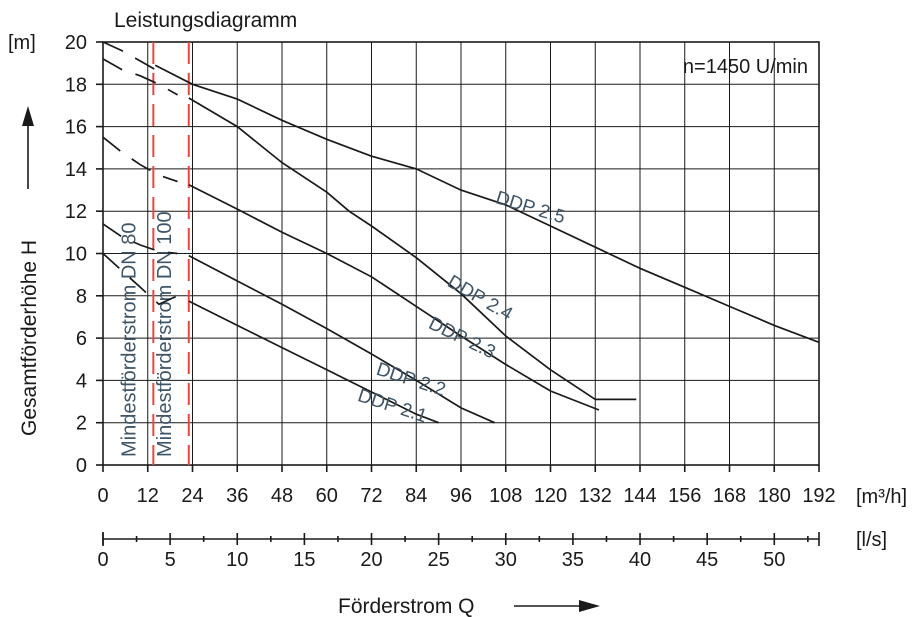  I want to click on x2-tick-label: 35, so click(573, 560).